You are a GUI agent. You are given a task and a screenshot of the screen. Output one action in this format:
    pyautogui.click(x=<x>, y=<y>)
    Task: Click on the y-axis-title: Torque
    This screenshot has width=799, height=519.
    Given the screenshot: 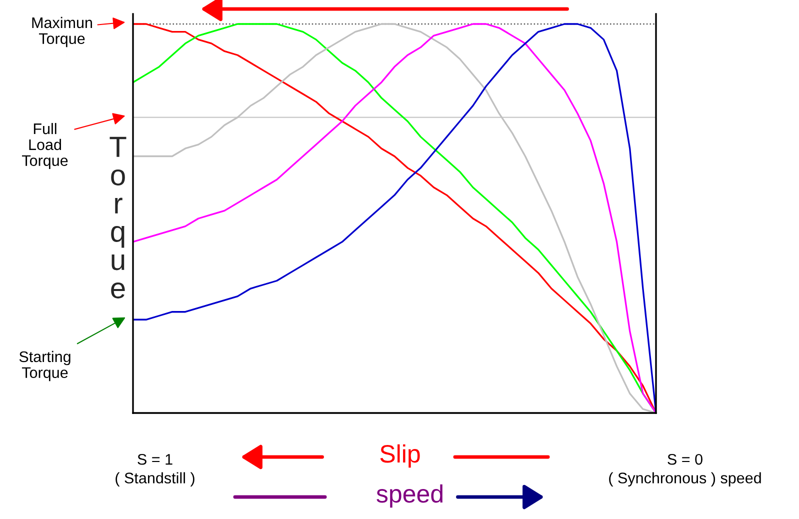 What is the action you would take?
    pyautogui.click(x=118, y=217)
    